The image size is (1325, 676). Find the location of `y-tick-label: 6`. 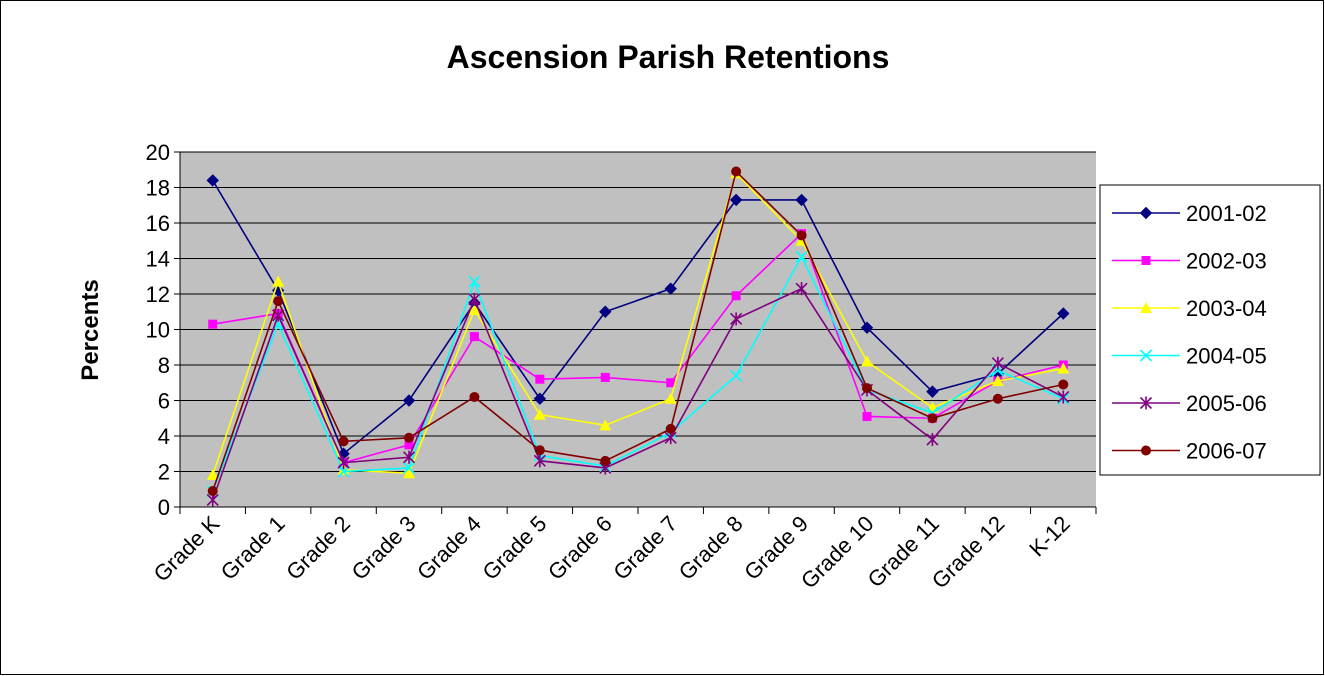

y-tick-label: 6 is located at coordinates (164, 401).